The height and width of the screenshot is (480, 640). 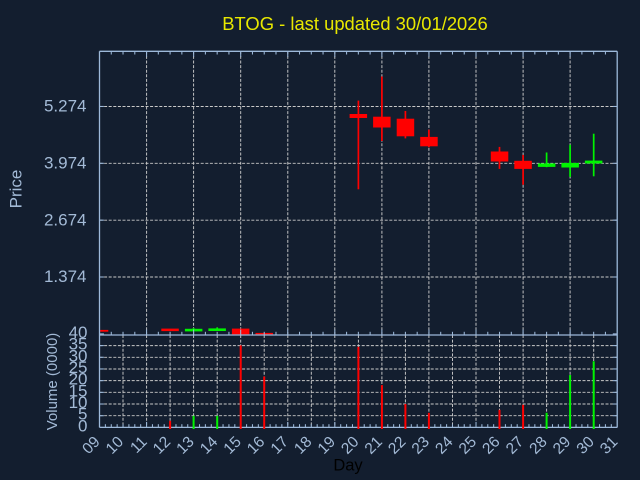 I want to click on svg-text: 25, so click(x=78, y=367).